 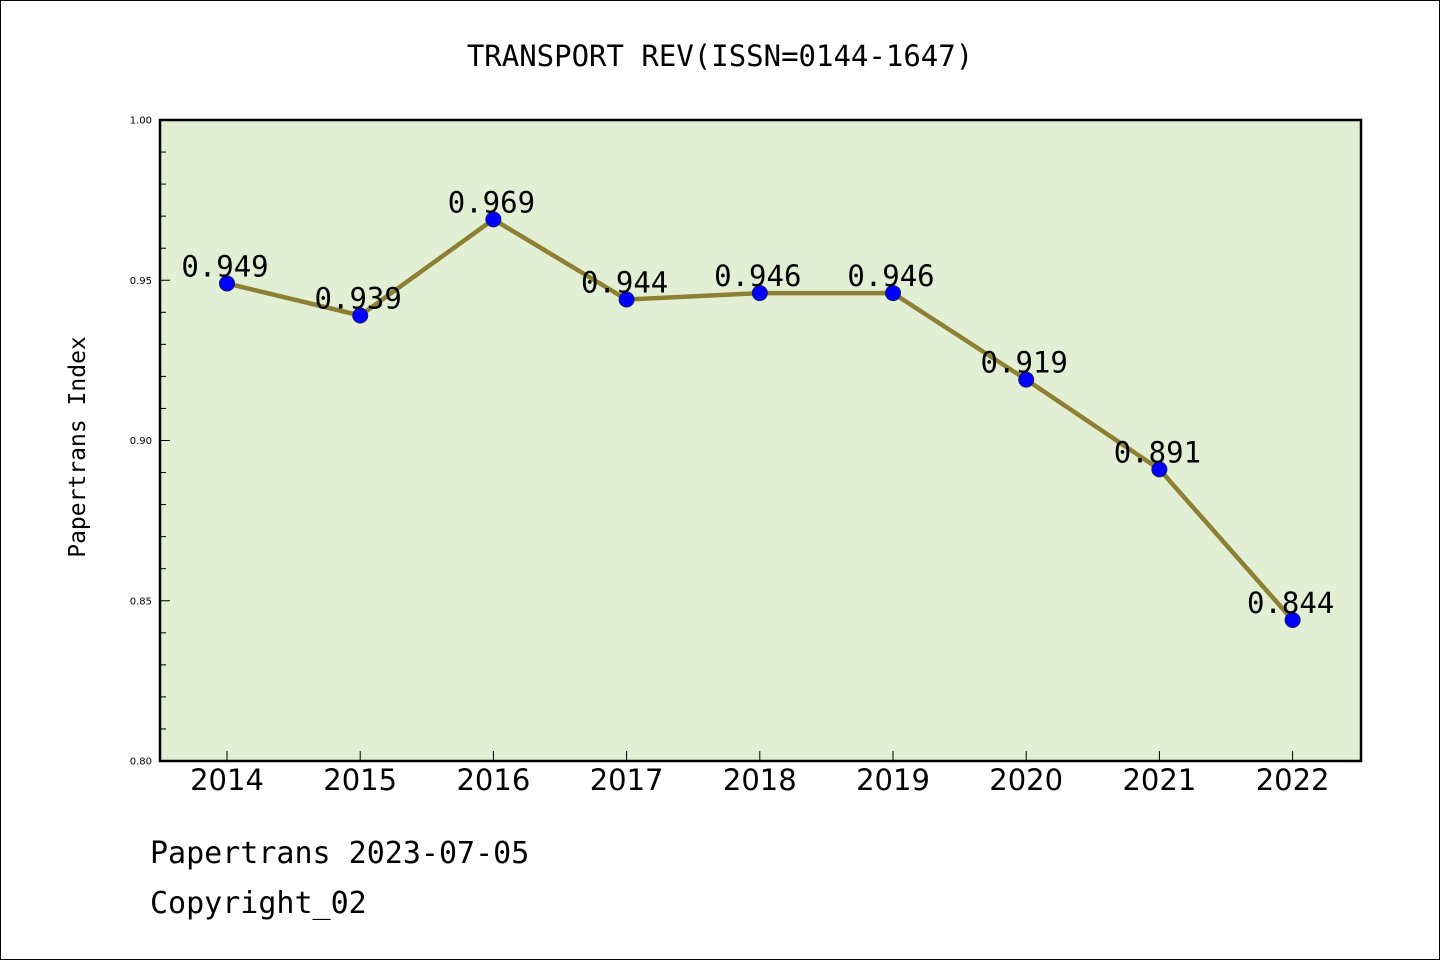 I want to click on x-tick-label: 2017, so click(x=627, y=780).